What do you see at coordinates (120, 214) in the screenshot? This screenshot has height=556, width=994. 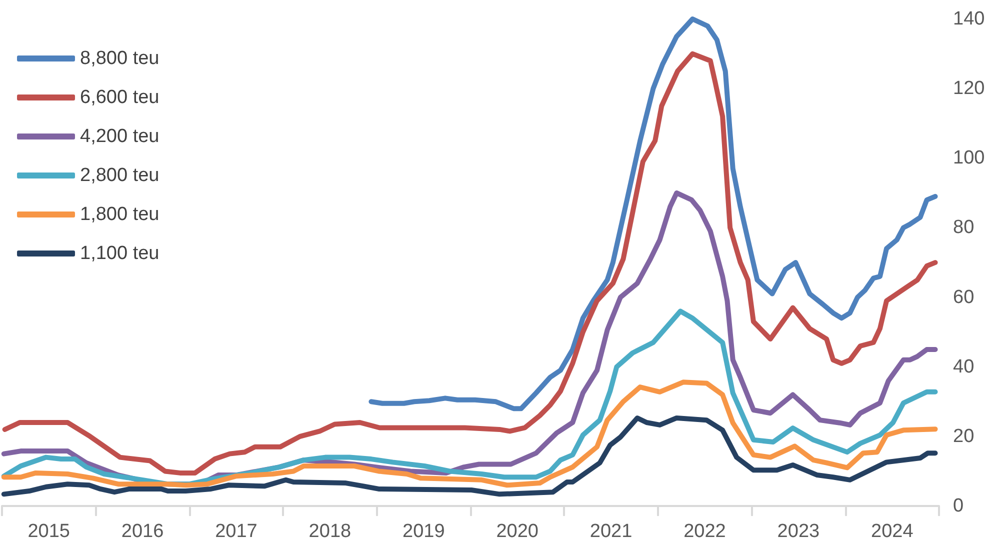 I see `legend-label: 1,800 teu` at bounding box center [120, 214].